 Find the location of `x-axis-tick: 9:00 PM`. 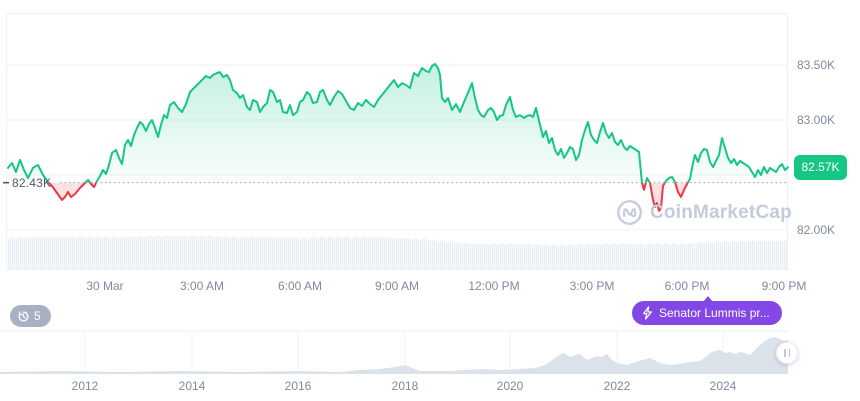

x-axis-tick: 9:00 PM is located at coordinates (784, 286).